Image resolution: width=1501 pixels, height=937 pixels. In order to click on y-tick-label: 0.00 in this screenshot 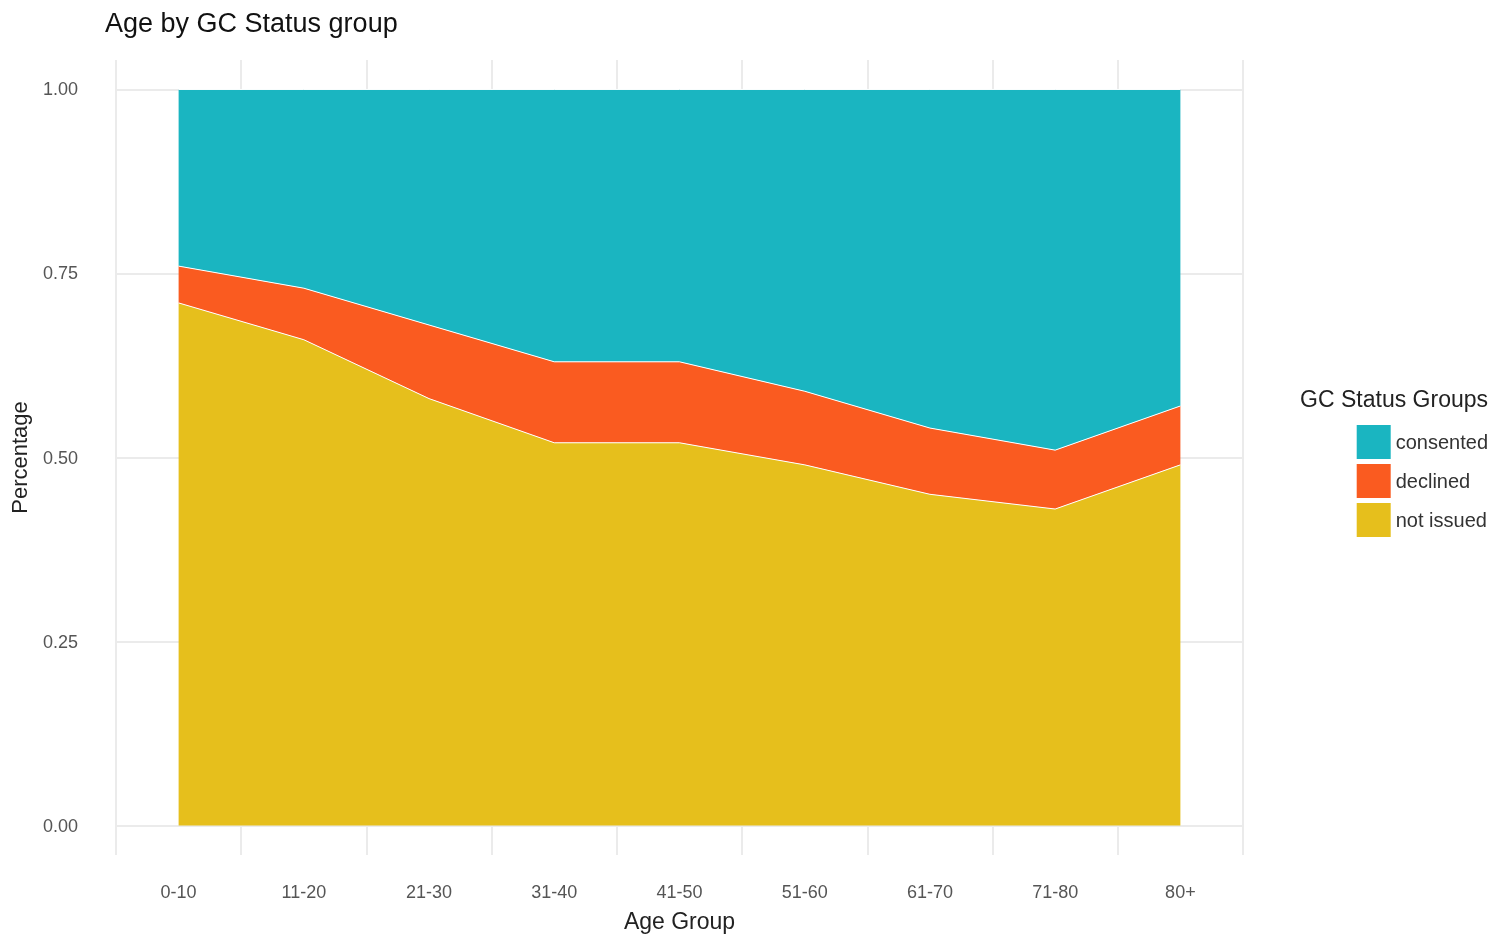, I will do `click(60, 825)`.